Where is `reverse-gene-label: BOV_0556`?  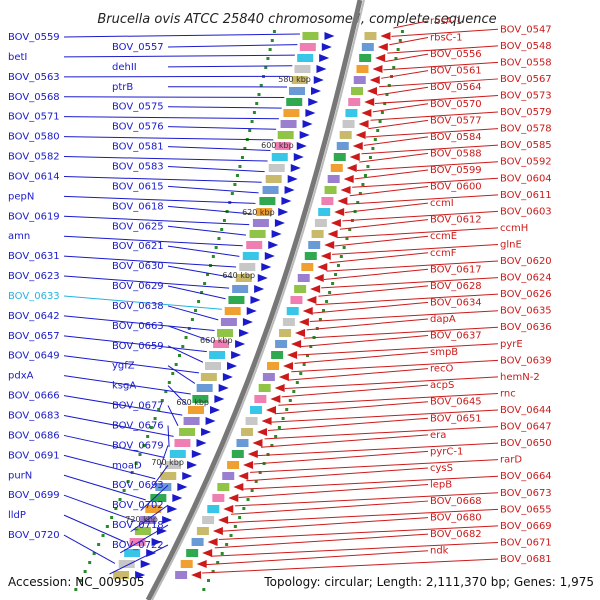
reverse-gene-label: BOV_0556 is located at coordinates (456, 54).